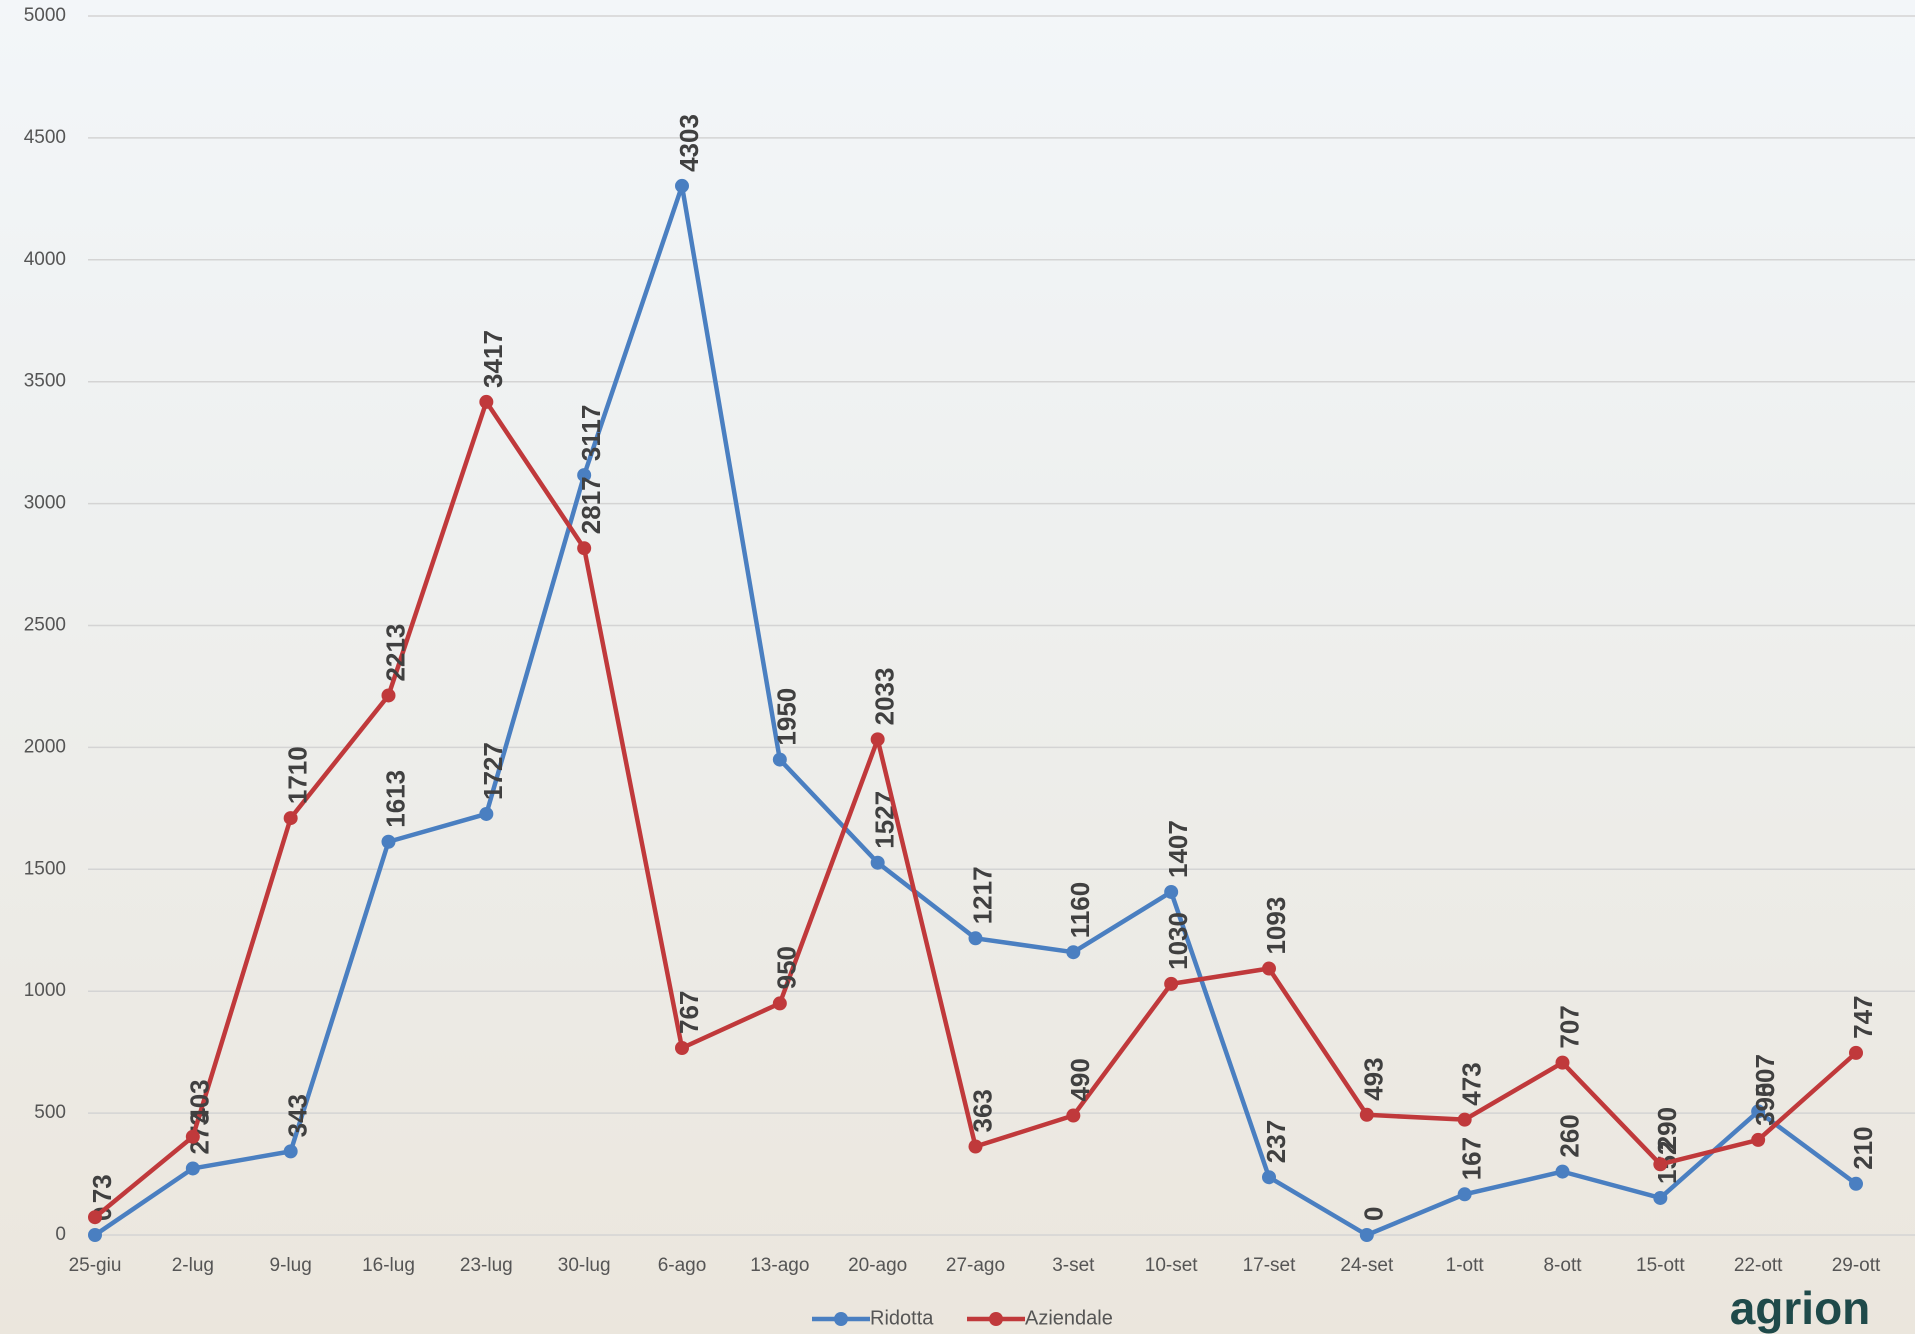  I want to click on y-tick-label: 1500, so click(45, 868).